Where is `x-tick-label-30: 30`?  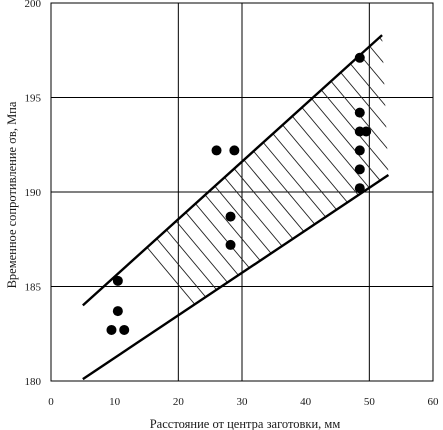
x-tick-label-30: 30 is located at coordinates (243, 402).